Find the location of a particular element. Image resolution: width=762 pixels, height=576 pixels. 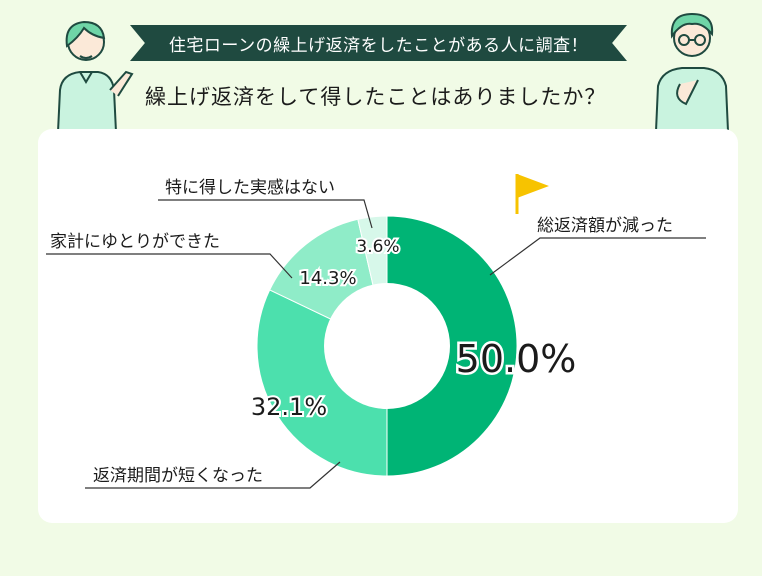

slice-label-2: 家計にゆとりができた is located at coordinates (135, 242).